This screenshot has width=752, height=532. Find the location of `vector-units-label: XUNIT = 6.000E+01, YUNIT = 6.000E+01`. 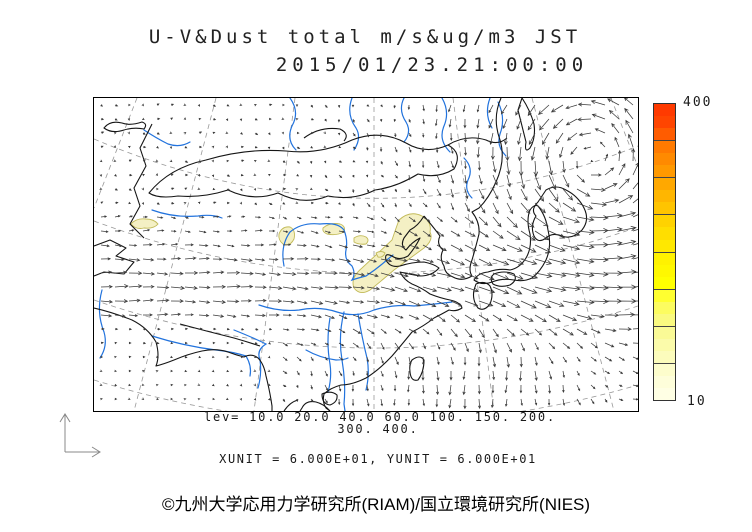

vector-units-label: XUNIT = 6.000E+01, YUNIT = 6.000E+01 is located at coordinates (378, 459).